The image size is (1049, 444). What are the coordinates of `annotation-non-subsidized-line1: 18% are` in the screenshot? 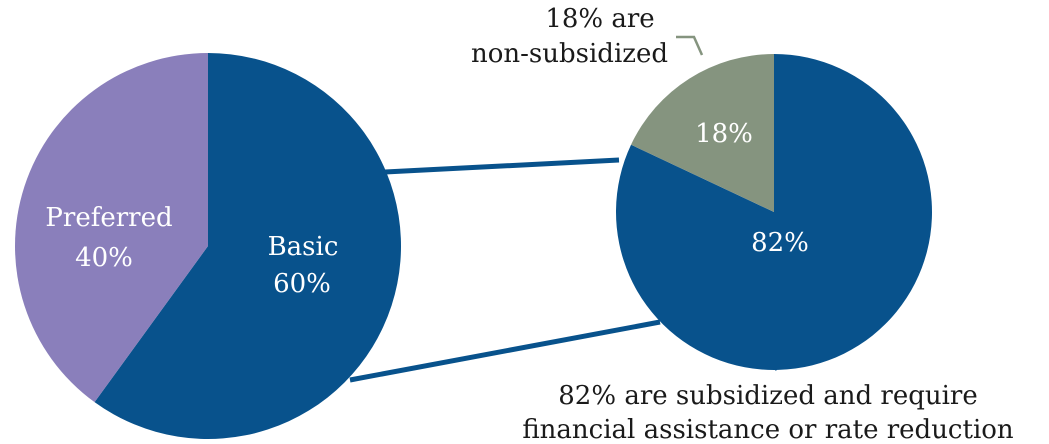 It's located at (599, 19).